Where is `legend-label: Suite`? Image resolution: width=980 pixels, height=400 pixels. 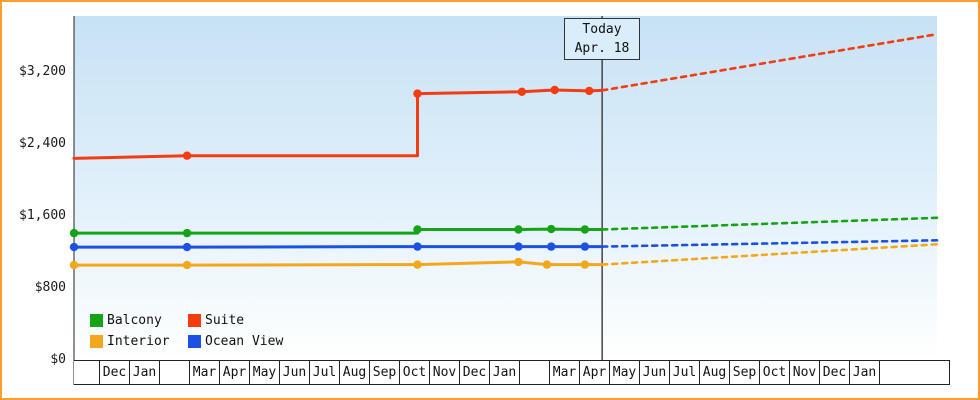
legend-label: Suite is located at coordinates (225, 320).